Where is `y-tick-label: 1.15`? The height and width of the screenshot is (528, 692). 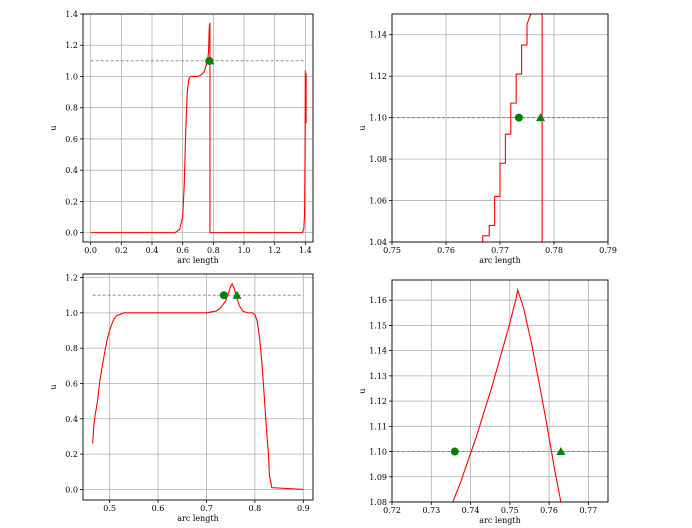
y-tick-label: 1.15 is located at coordinates (378, 325).